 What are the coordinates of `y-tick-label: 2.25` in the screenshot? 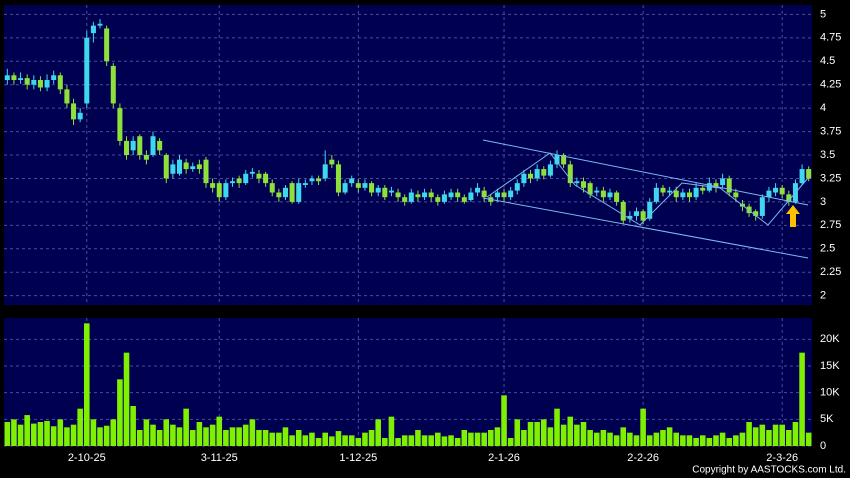 It's located at (830, 272).